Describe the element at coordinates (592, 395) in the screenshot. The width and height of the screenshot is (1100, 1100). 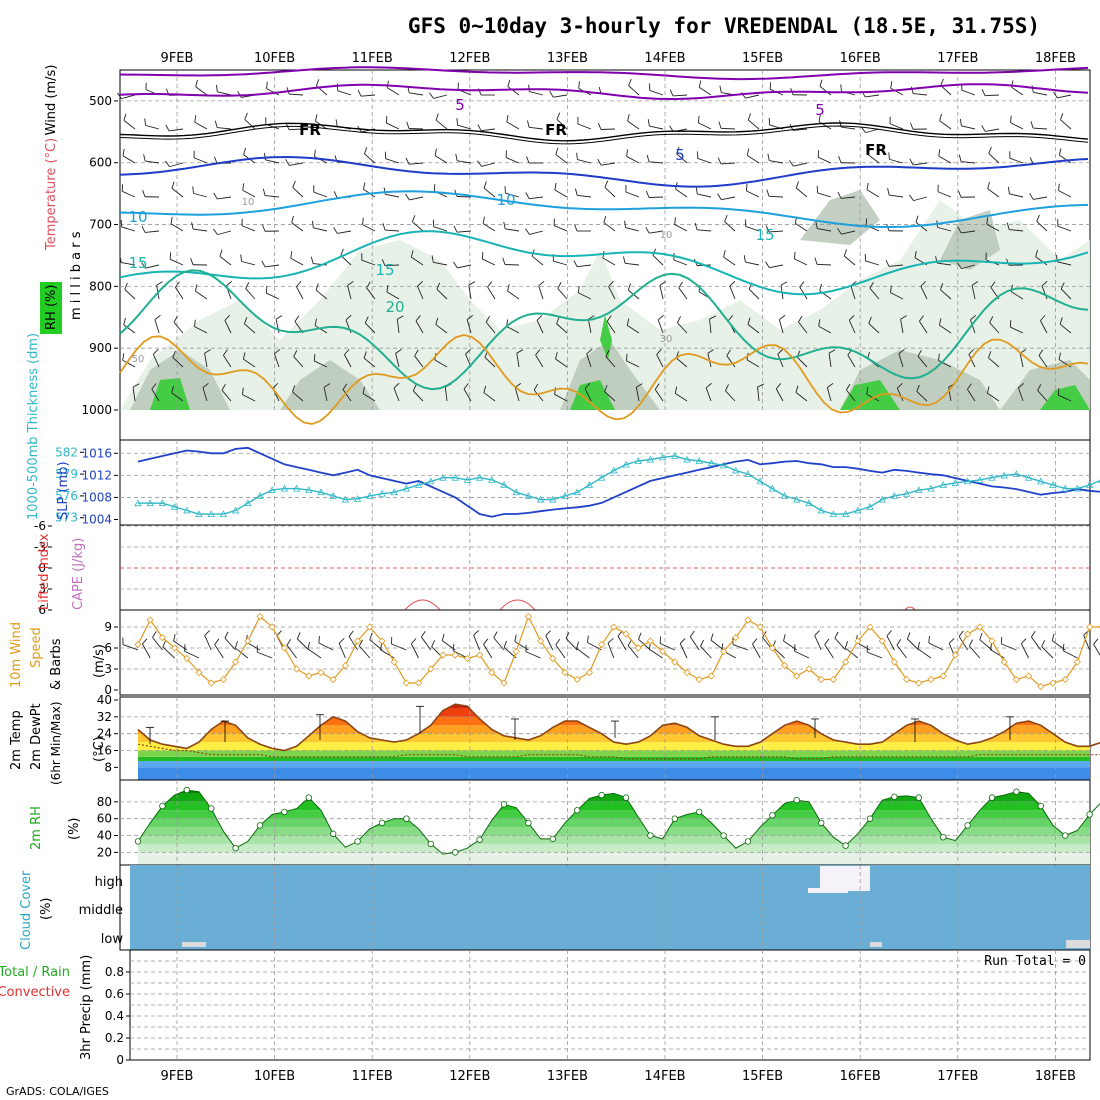
I see `rh-green-area` at that location.